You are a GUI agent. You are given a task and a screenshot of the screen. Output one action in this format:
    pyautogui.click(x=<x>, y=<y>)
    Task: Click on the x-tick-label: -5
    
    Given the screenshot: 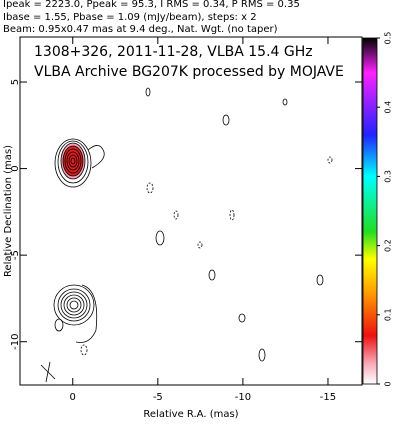 What is the action you would take?
    pyautogui.click(x=158, y=397)
    